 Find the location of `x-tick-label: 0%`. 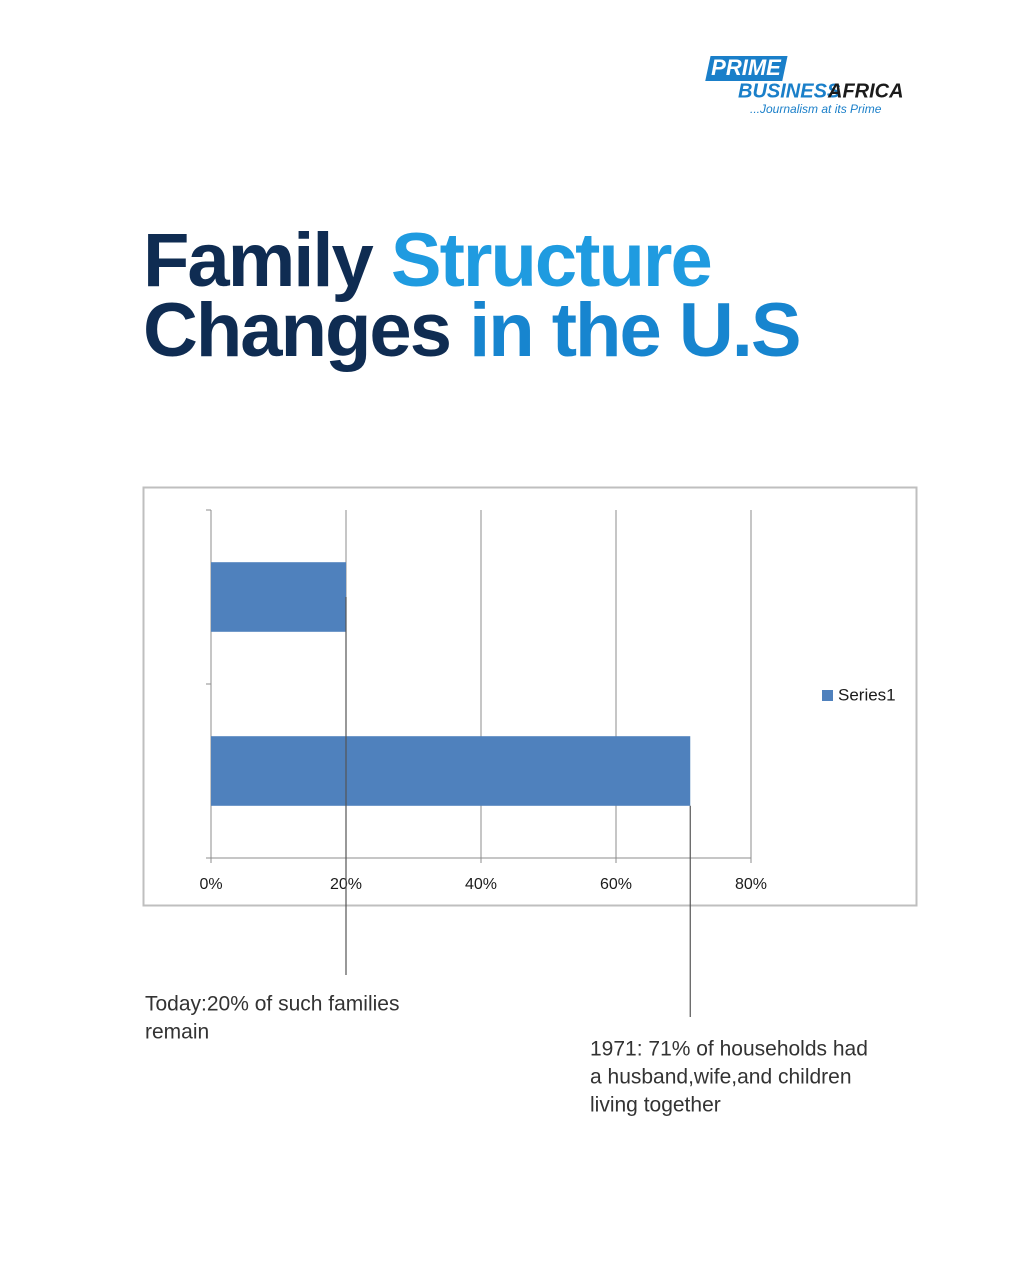

x-tick-label: 0% is located at coordinates (210, 884).